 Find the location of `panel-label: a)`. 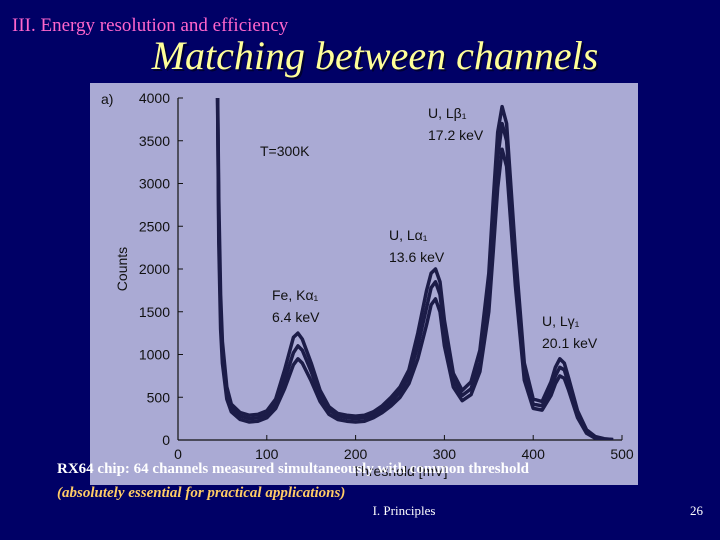

panel-label: a) is located at coordinates (107, 99).